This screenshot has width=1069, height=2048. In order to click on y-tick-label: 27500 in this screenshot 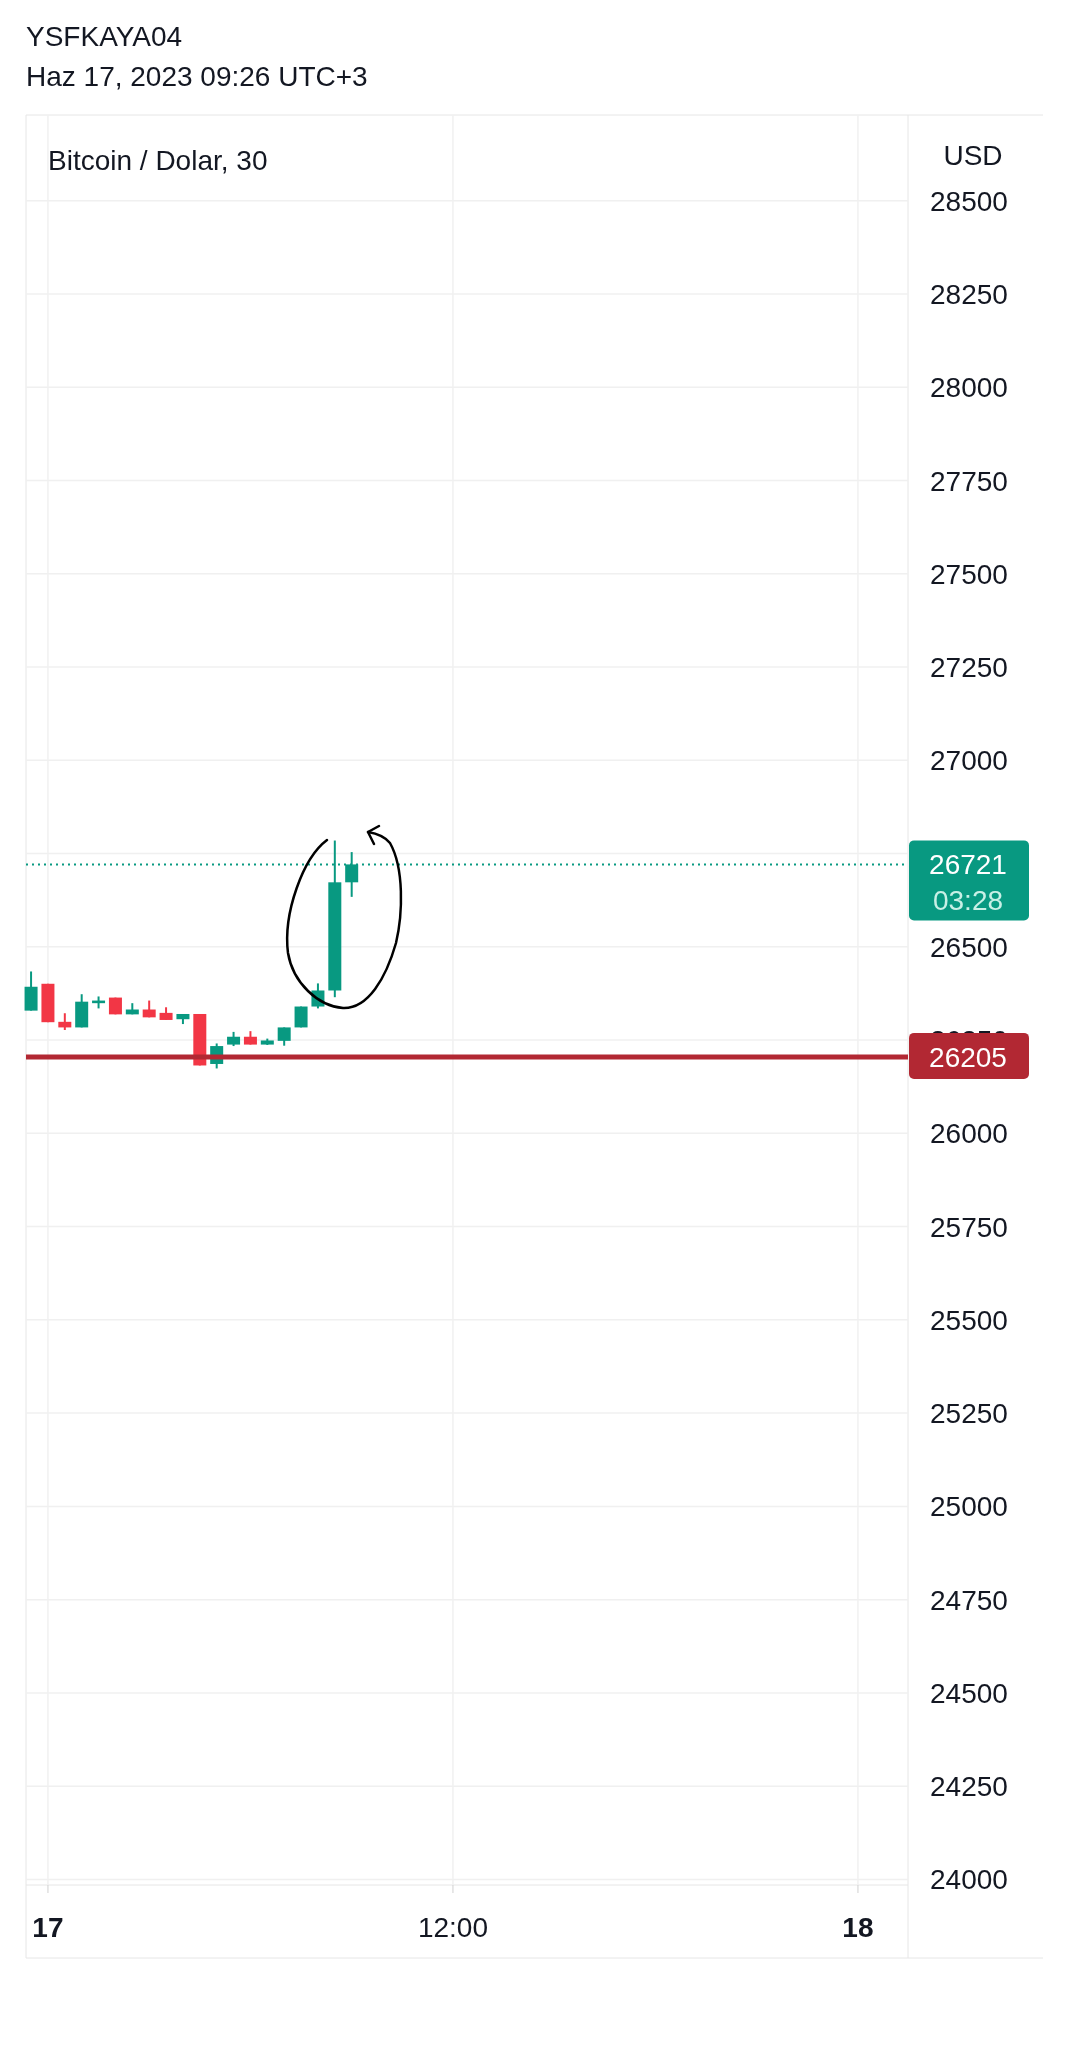, I will do `click(969, 574)`.